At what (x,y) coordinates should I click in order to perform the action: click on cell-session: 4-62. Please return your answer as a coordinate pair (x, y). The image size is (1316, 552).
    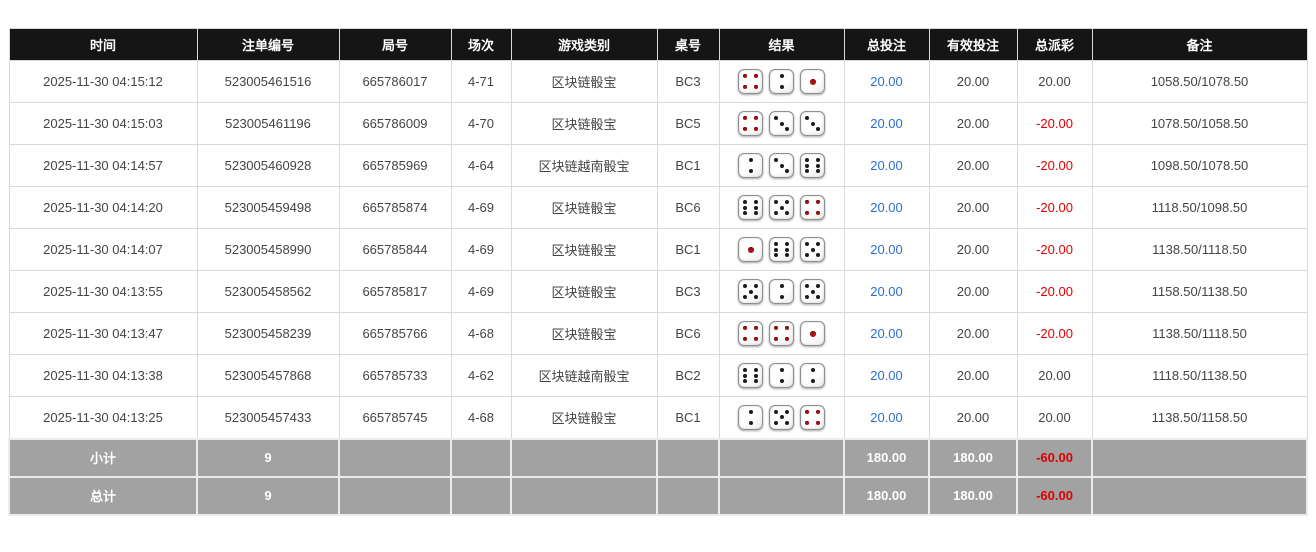
    Looking at the image, I should click on (481, 375).